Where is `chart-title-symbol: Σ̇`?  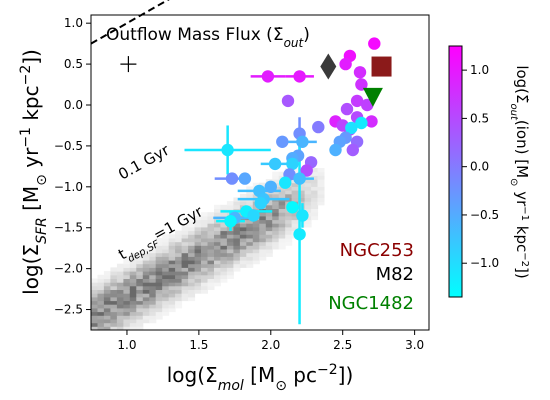
chart-title-symbol: Σ̇ is located at coordinates (278, 35).